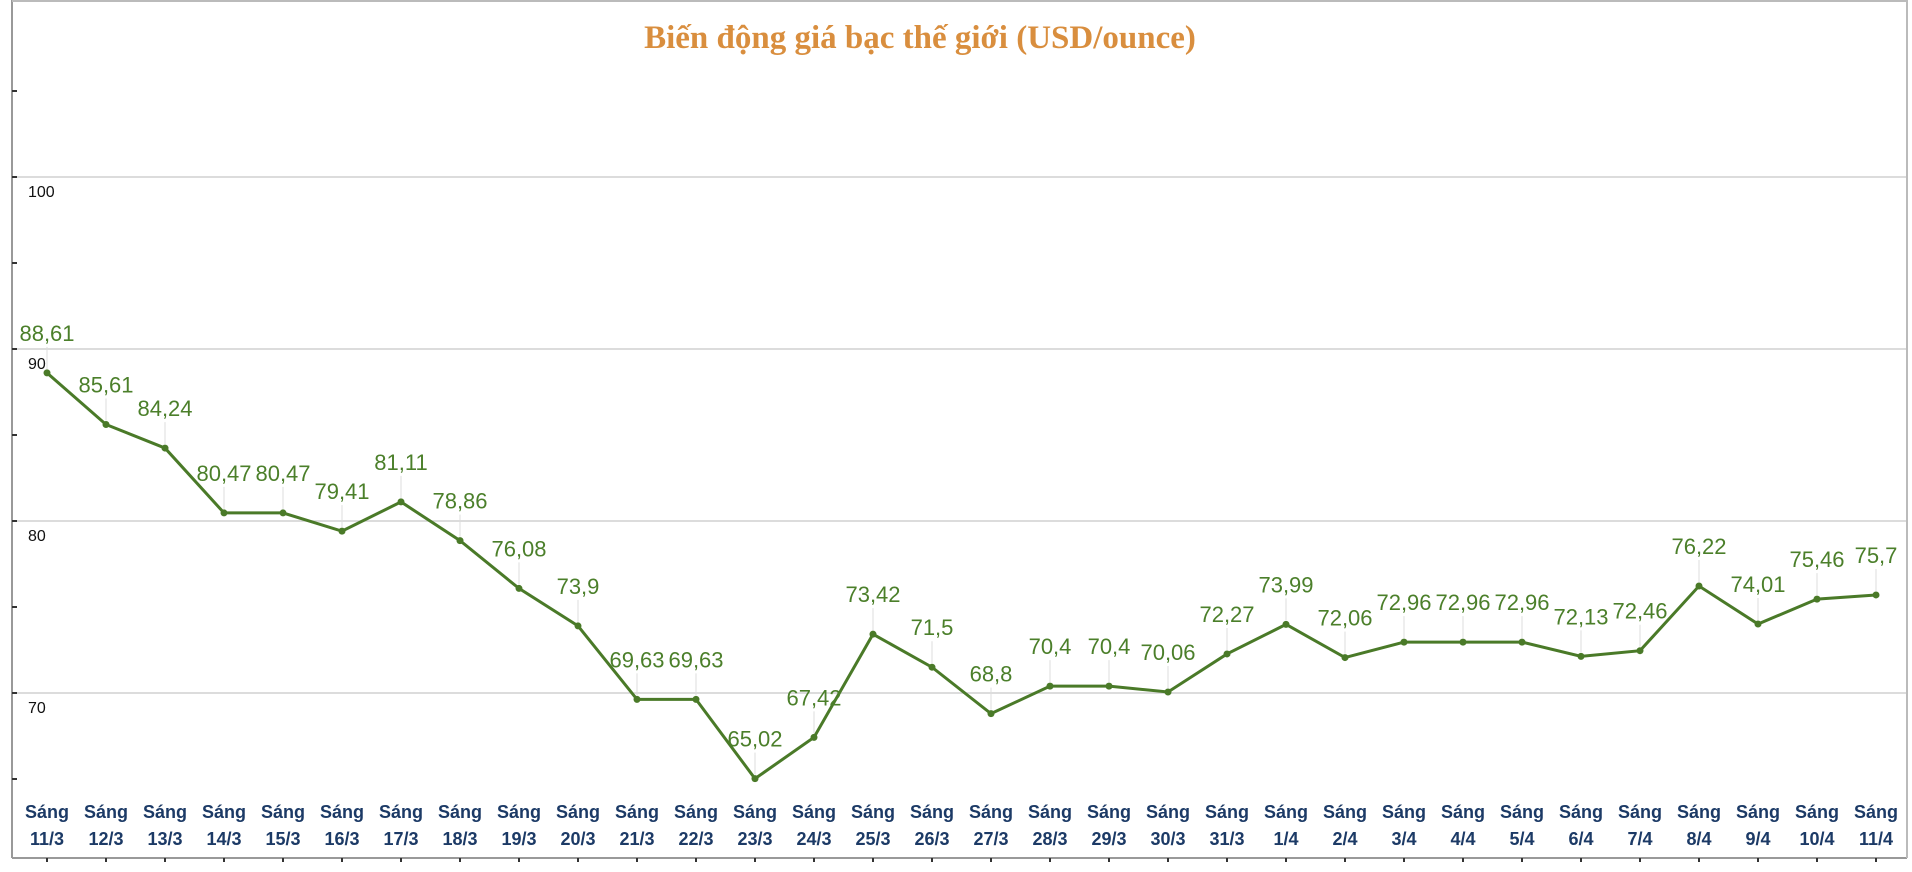 This screenshot has width=1912, height=872. Describe the element at coordinates (1344, 839) in the screenshot. I see `x-tick-label-date: 2/4` at that location.